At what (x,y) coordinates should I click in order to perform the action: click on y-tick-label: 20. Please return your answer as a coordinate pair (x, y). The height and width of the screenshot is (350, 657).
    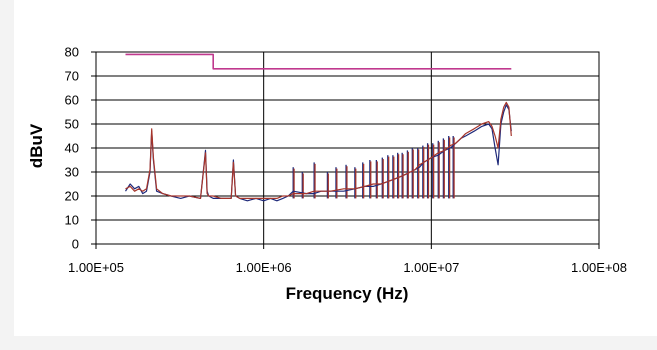
    Looking at the image, I should click on (72, 196).